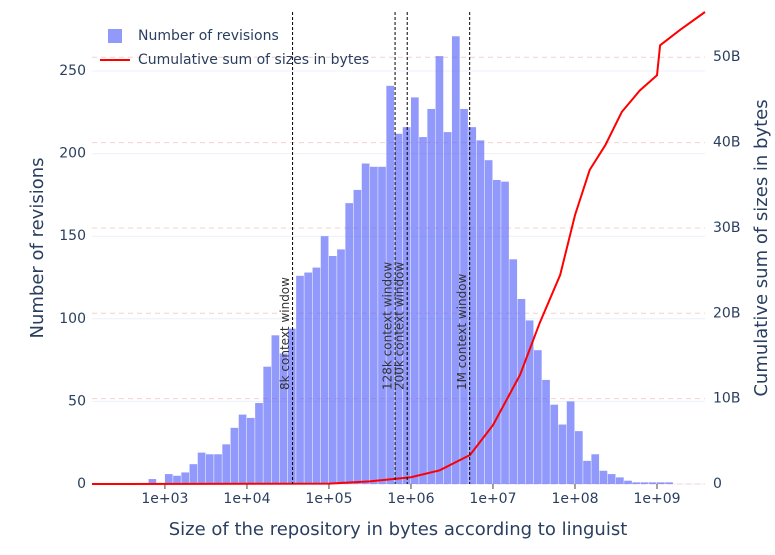 This screenshot has width=775, height=555. Describe the element at coordinates (761, 247) in the screenshot. I see `y2-axis-title: Cumulative sum of sizes in bytes` at that location.